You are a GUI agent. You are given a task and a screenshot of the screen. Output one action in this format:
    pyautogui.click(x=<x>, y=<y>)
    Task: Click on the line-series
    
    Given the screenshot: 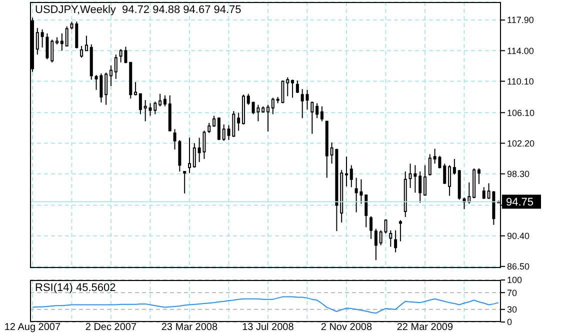 What is the action you would take?
    pyautogui.click(x=266, y=305)
    